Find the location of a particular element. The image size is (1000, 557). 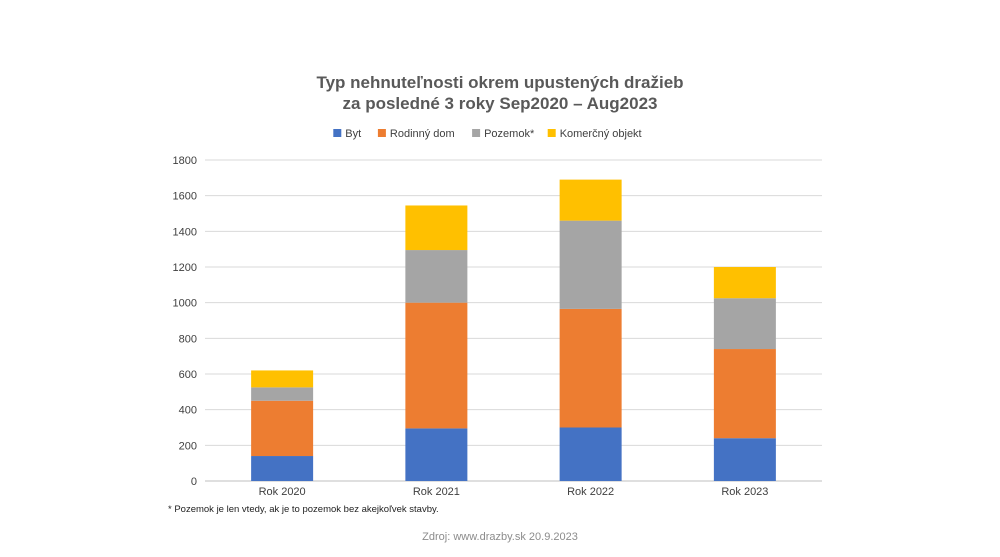

y-tick-label: 1200 is located at coordinates (185, 268).